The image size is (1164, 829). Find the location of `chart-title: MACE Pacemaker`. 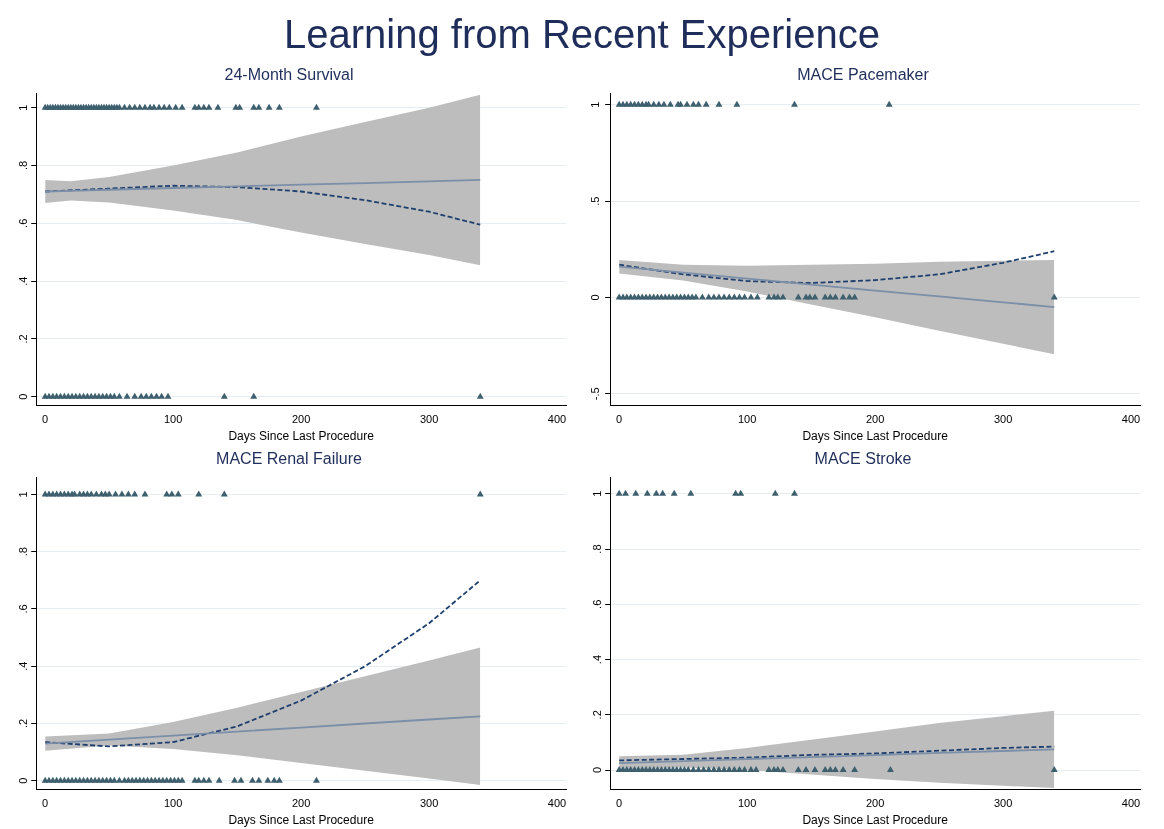

chart-title: MACE Pacemaker is located at coordinates (863, 75).